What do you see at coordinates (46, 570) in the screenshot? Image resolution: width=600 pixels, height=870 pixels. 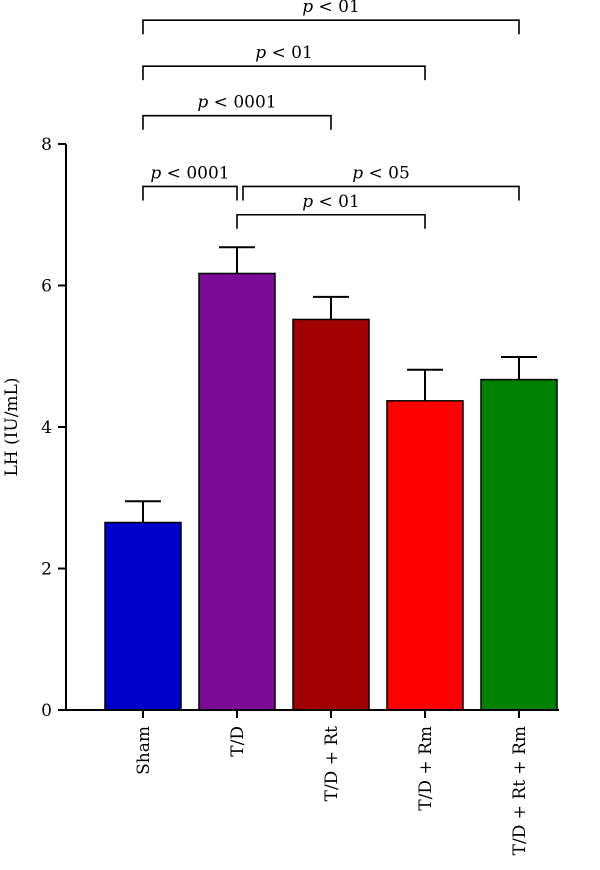 I see `y-tick-label: 2` at bounding box center [46, 570].